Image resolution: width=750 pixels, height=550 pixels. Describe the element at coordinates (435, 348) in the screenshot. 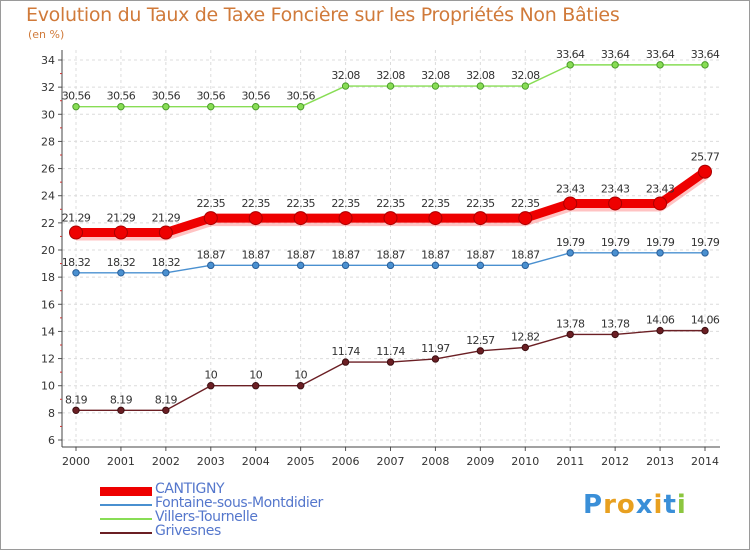

I see `data-label-grivesnes: 11.97` at that location.